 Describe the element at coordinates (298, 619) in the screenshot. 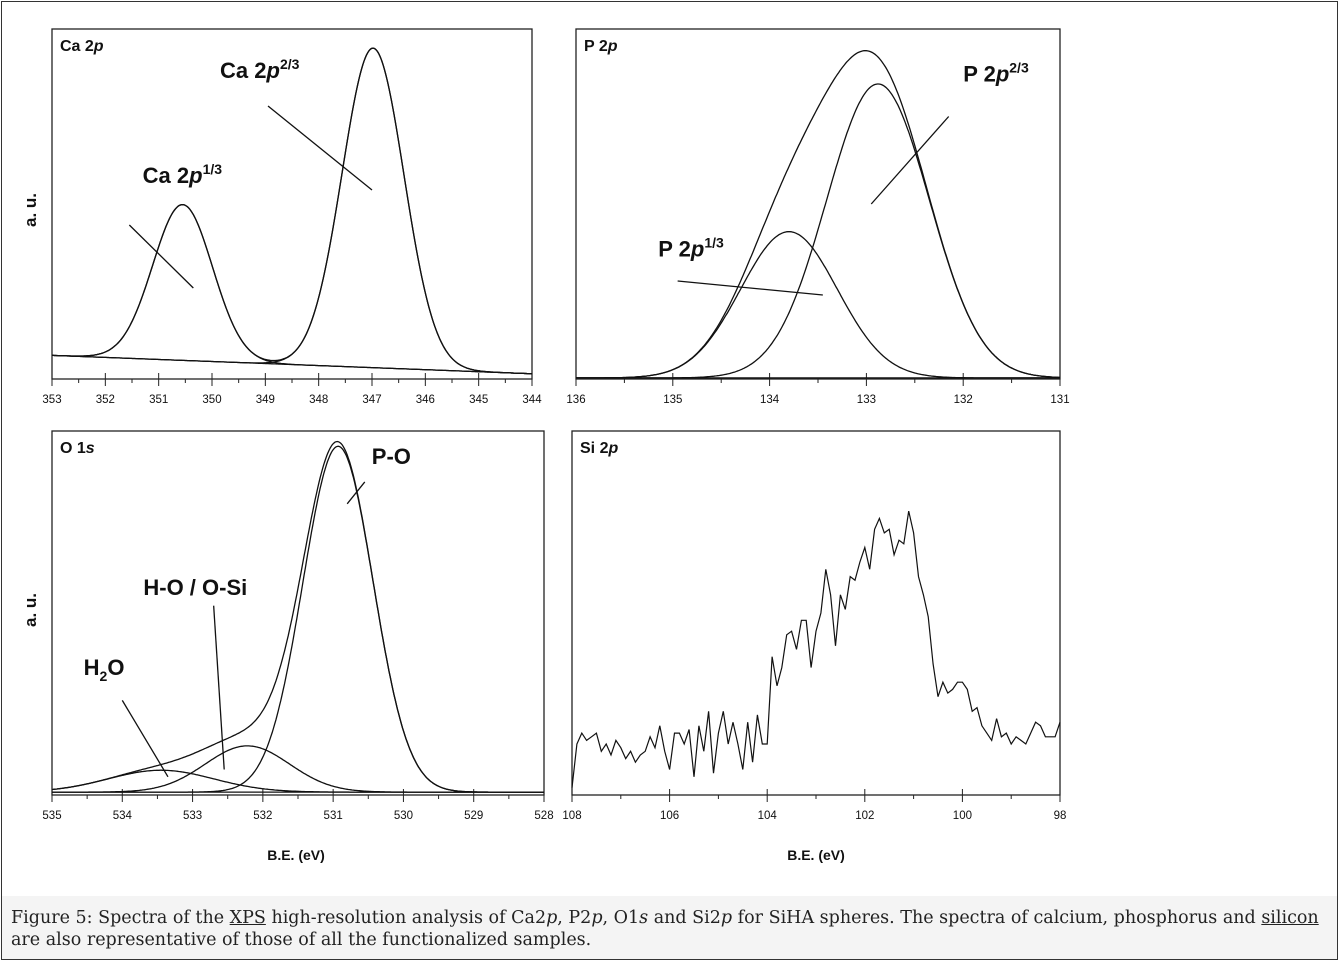

I see `o1s-component-3-line` at that location.